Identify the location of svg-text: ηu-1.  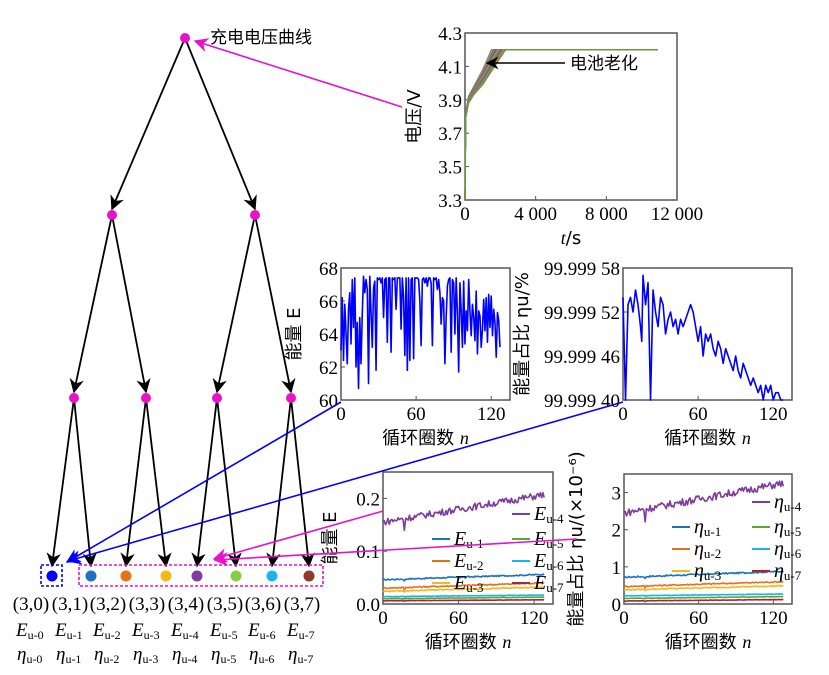
(707, 527).